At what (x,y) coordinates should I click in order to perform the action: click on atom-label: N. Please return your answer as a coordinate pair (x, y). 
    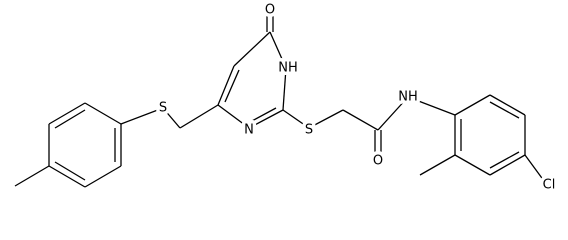
    Looking at the image, I should click on (249, 130).